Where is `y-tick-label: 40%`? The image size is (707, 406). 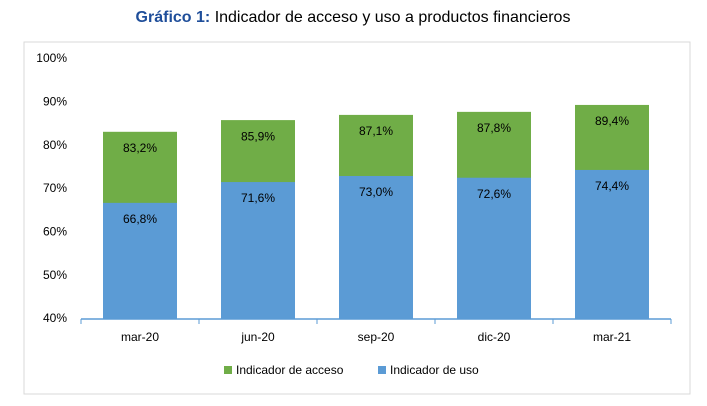 y-tick-label: 40% is located at coordinates (55, 318).